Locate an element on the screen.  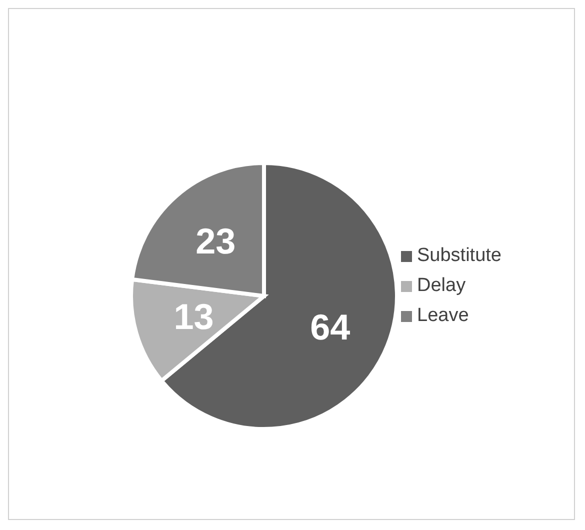
legend-label: Delay is located at coordinates (441, 286).